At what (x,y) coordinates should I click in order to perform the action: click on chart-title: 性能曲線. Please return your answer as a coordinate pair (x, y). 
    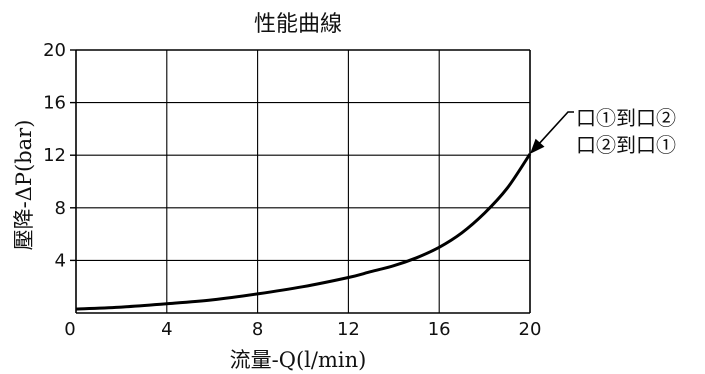
    Looking at the image, I should click on (298, 24).